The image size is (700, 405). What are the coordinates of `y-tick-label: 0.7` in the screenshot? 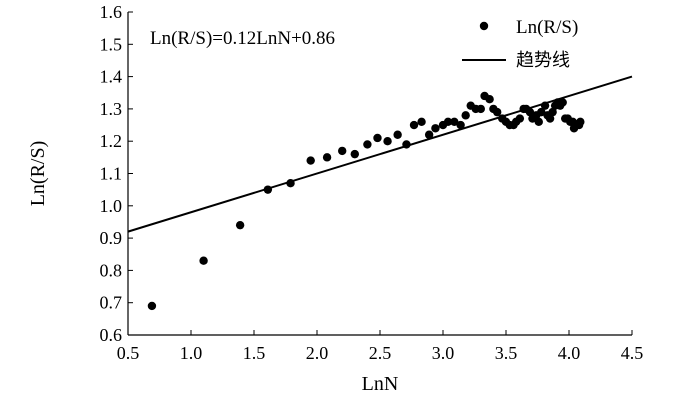 It's located at (111, 303).